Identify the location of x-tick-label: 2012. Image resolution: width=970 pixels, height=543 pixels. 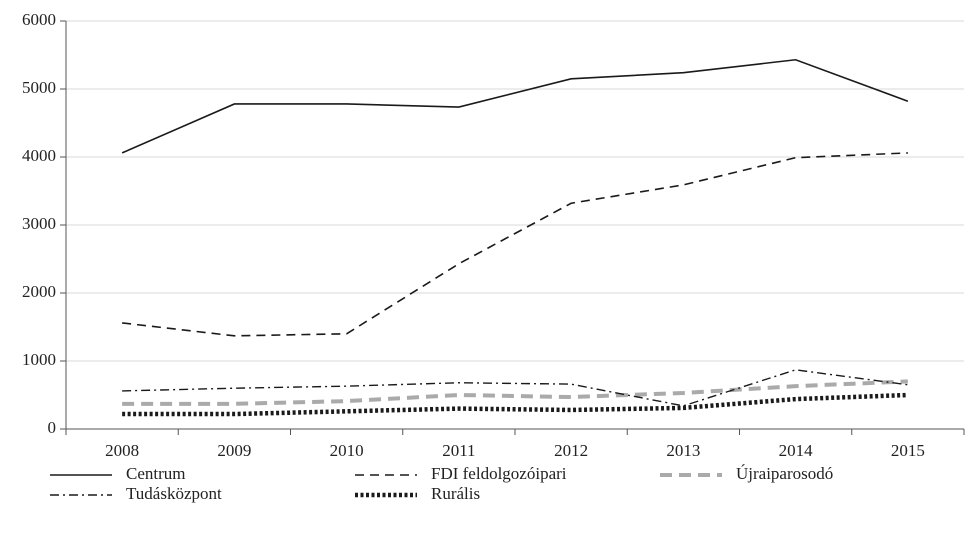
(571, 450).